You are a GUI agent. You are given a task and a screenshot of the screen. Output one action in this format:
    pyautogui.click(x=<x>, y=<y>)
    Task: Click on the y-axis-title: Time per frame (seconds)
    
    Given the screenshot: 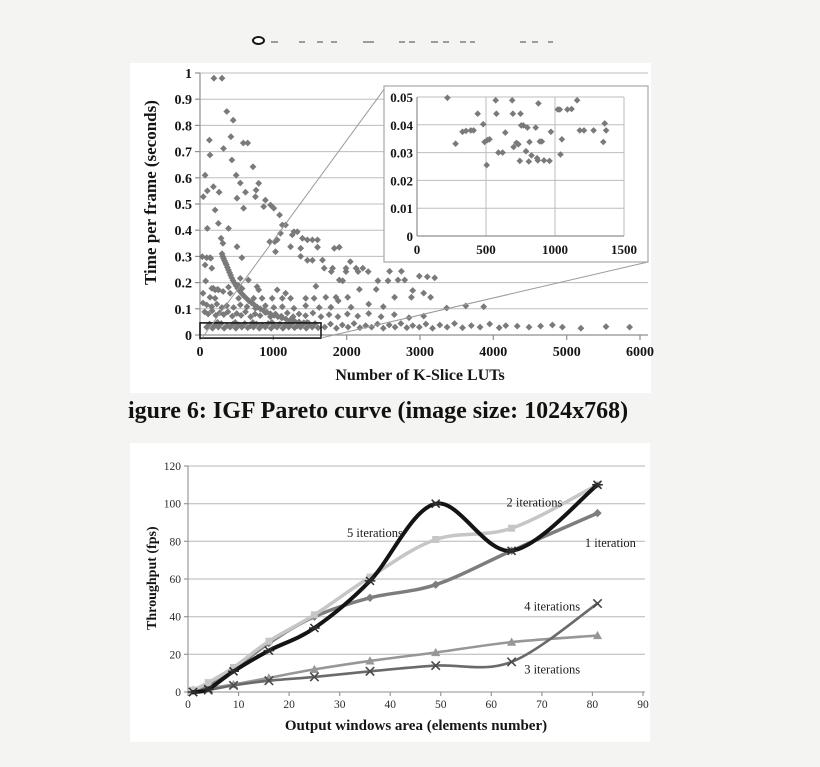 What is the action you would take?
    pyautogui.click(x=150, y=192)
    